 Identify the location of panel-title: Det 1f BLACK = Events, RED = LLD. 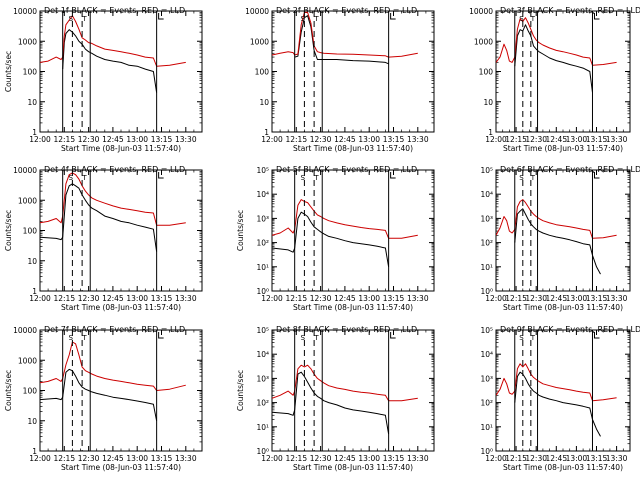
(114, 10).